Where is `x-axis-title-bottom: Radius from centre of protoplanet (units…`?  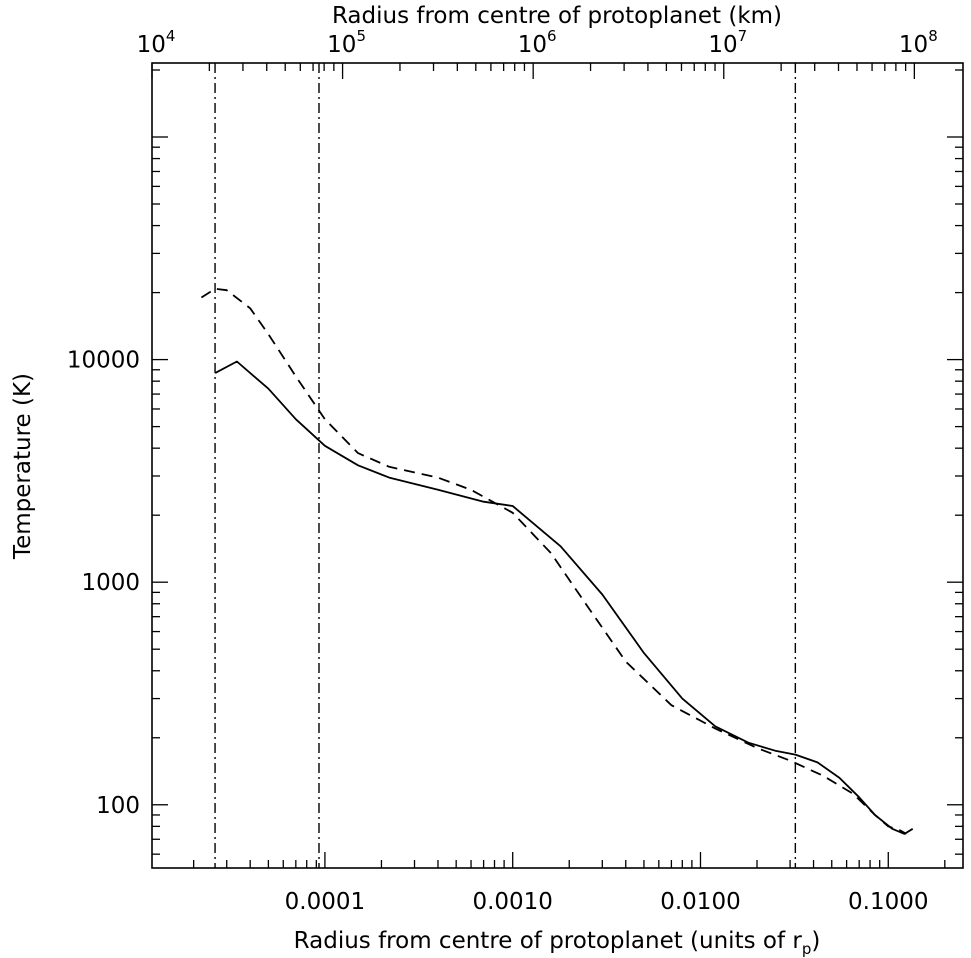
x-axis-title-bottom: Radius from centre of protoplanet (units… is located at coordinates (557, 943).